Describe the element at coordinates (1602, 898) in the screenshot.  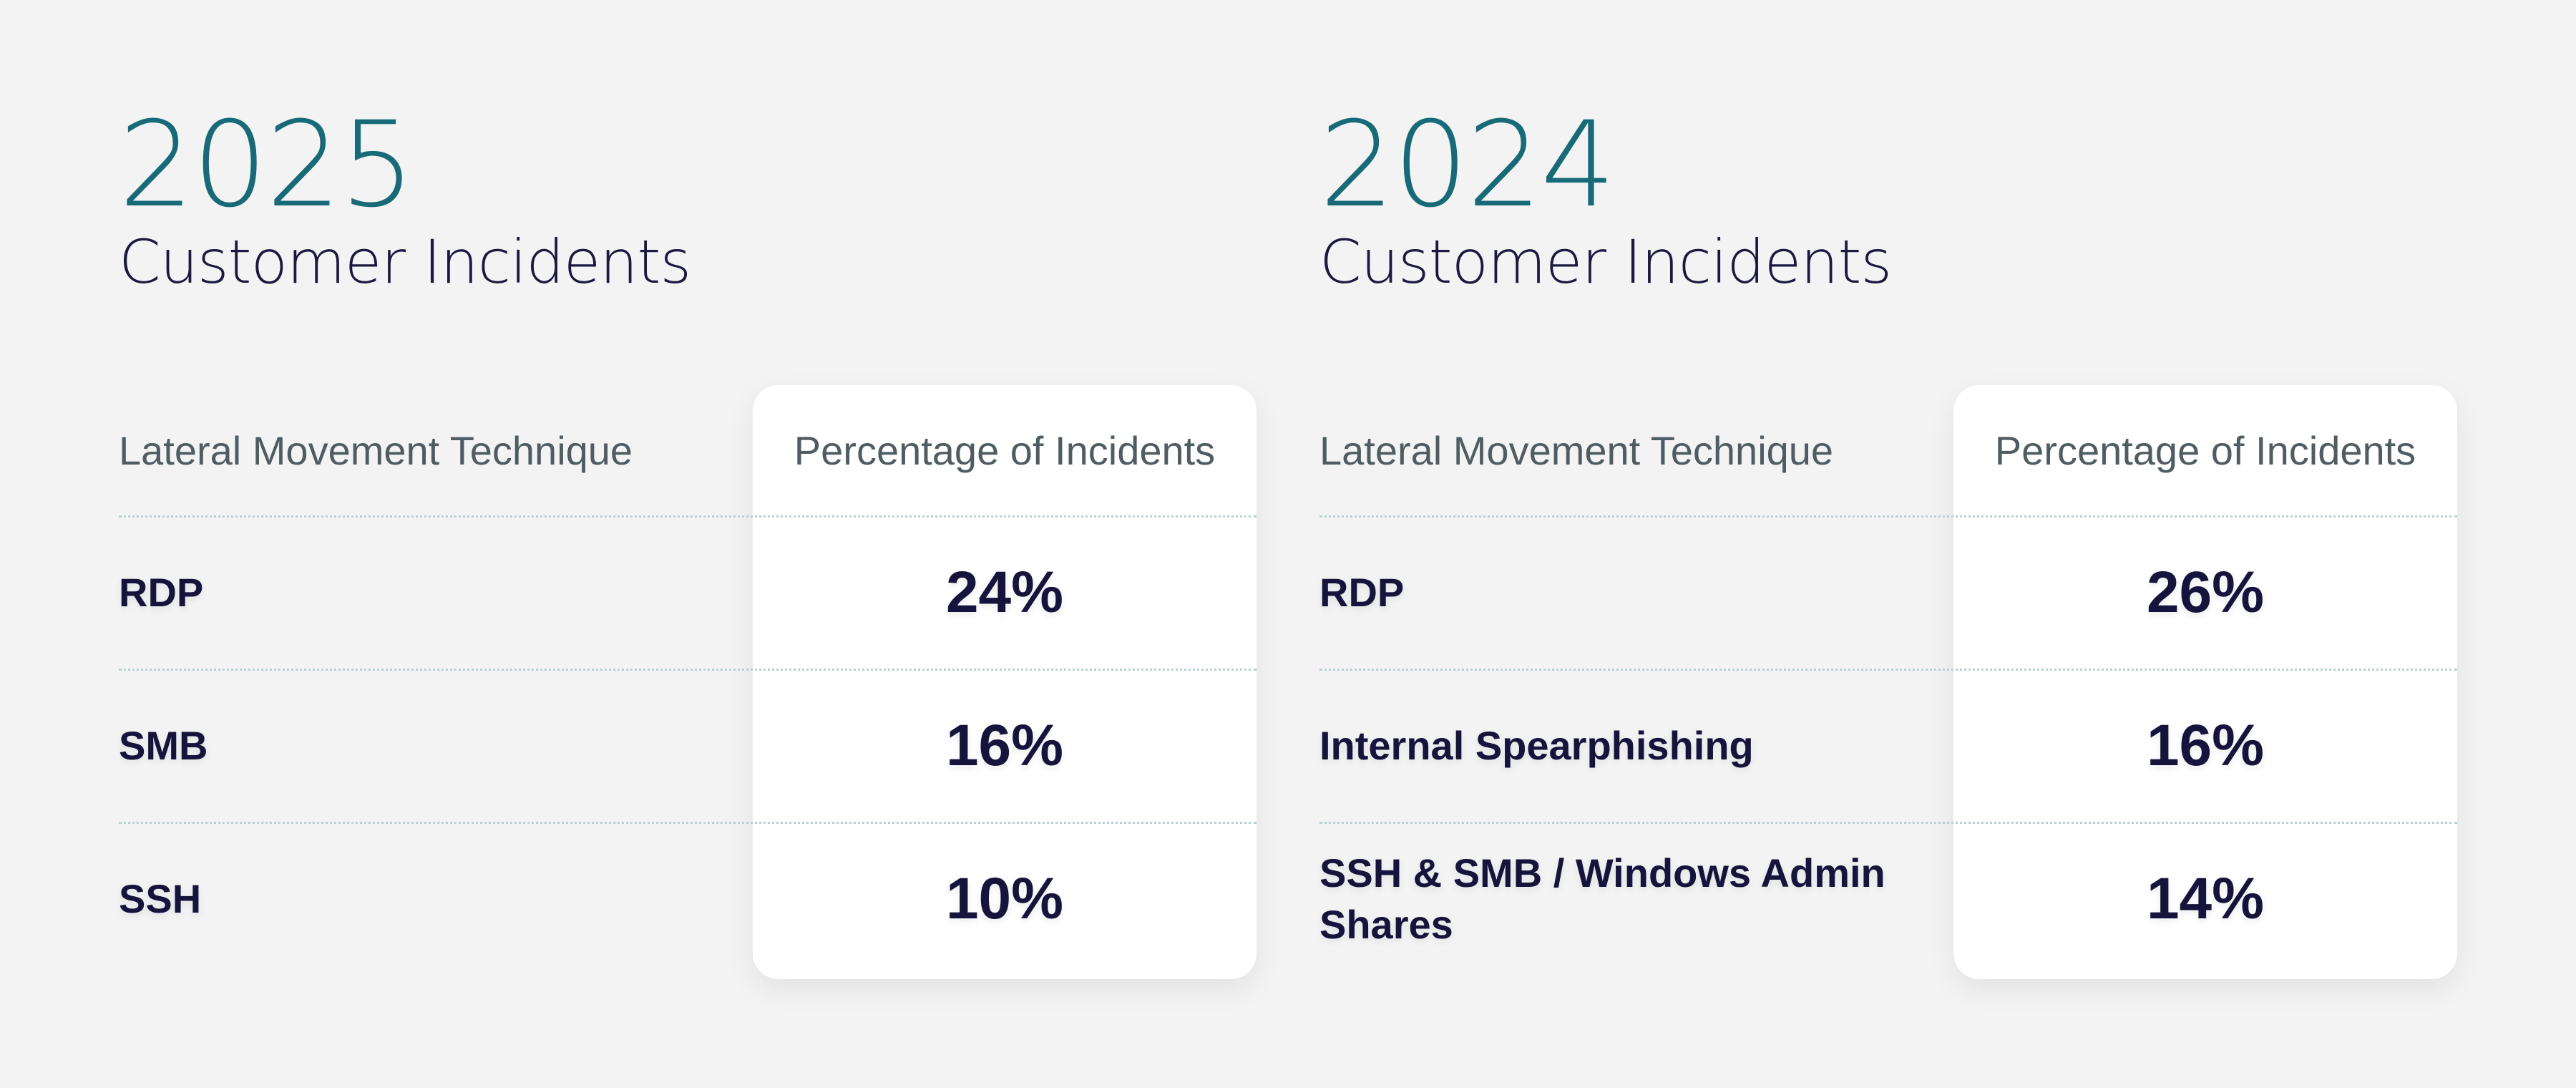
I see `row-technique: SSH & SMB / Windows Admin Shares` at that location.